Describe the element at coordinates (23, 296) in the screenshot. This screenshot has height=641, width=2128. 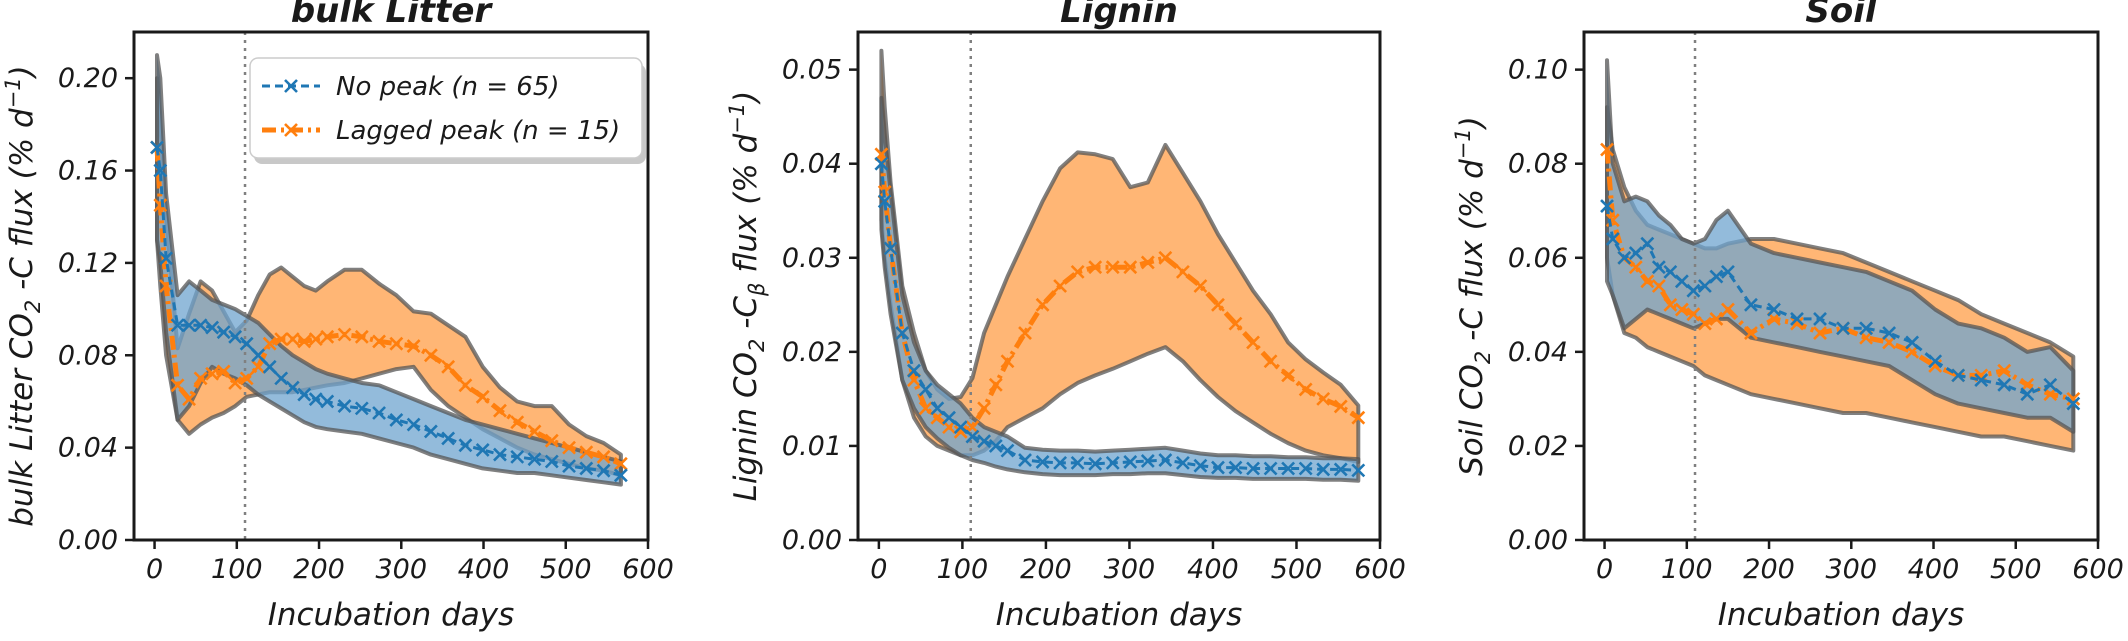
I see `y-axis-label: bulk Litter CO2 -C flux (% d−1)` at that location.